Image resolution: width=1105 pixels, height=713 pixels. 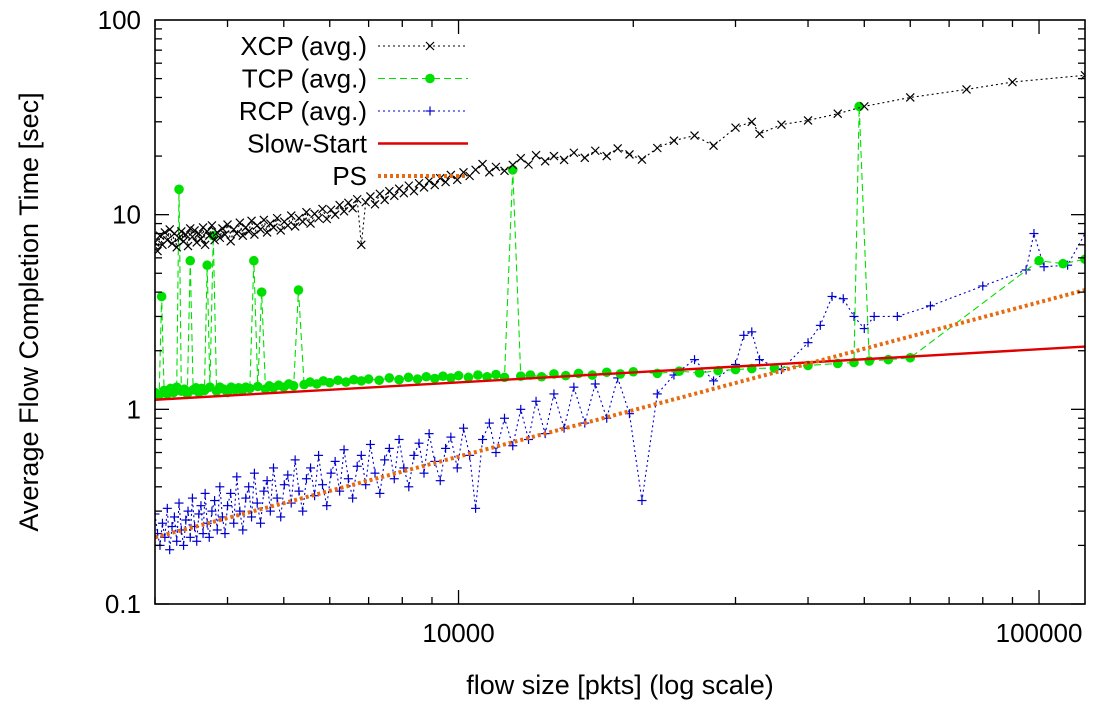 What do you see at coordinates (29, 311) in the screenshot?
I see `y-axis-label: Average Flow Completion Time [sec]` at bounding box center [29, 311].